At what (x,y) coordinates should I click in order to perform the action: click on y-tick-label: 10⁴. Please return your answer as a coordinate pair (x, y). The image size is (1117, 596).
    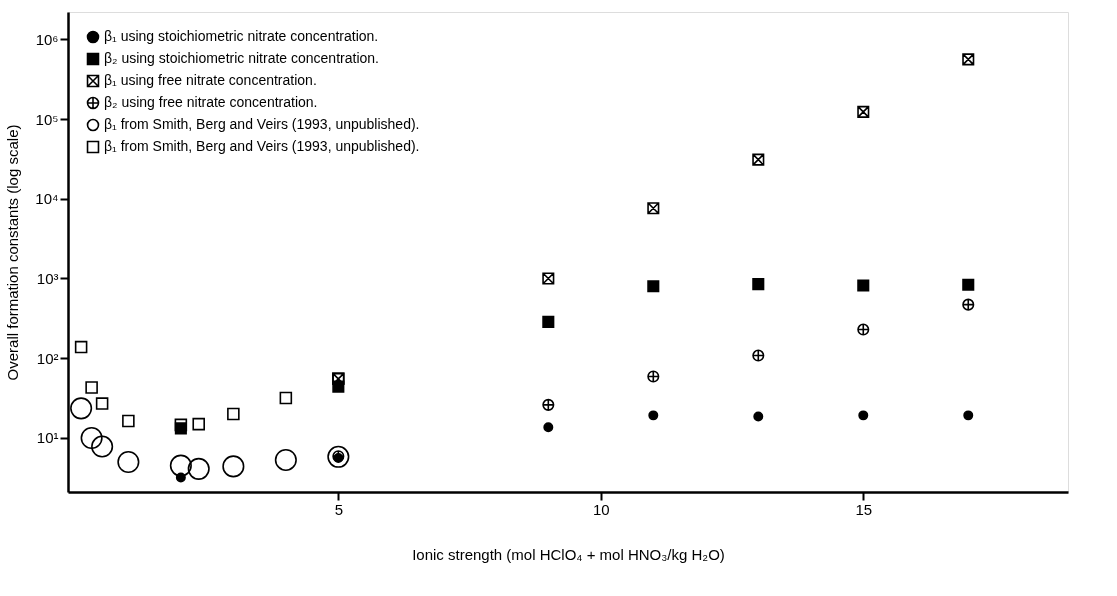
    Looking at the image, I should click on (47, 199).